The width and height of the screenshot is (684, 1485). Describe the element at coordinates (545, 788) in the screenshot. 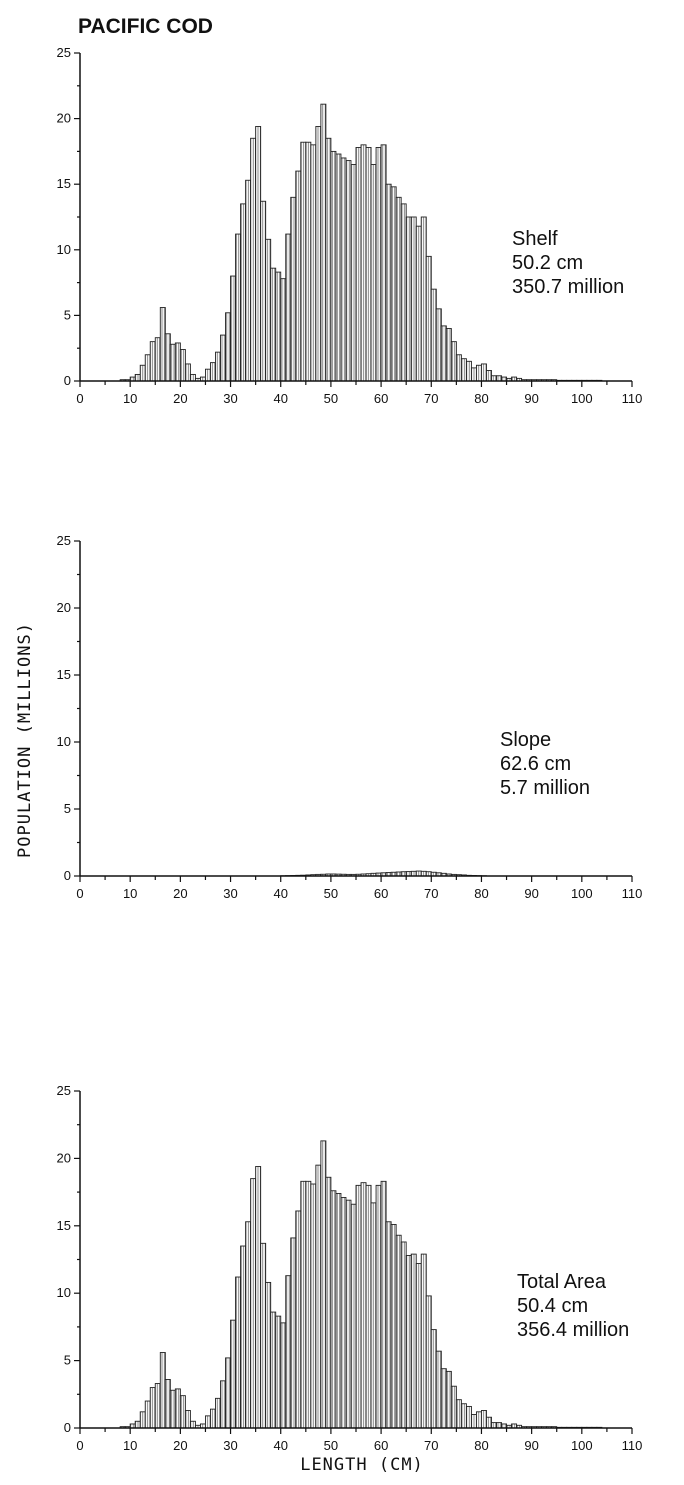

I see `annotation-line: 5.7 million` at that location.